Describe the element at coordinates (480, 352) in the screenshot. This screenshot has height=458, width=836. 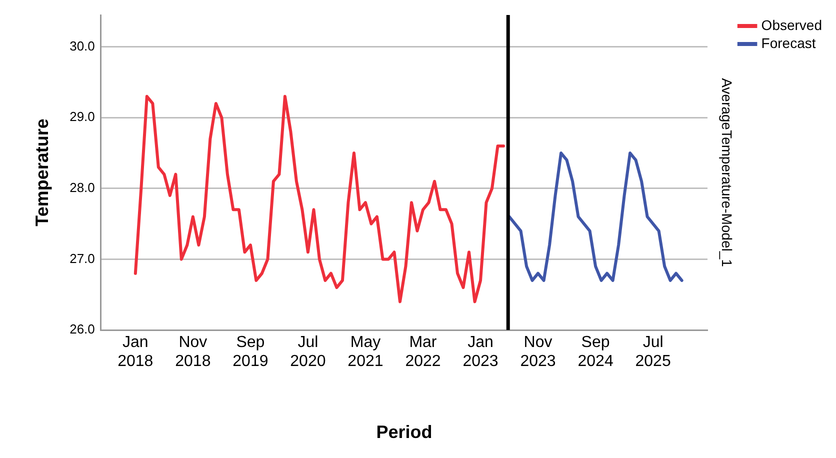
I see `x-tick-label: Jan 2023` at that location.